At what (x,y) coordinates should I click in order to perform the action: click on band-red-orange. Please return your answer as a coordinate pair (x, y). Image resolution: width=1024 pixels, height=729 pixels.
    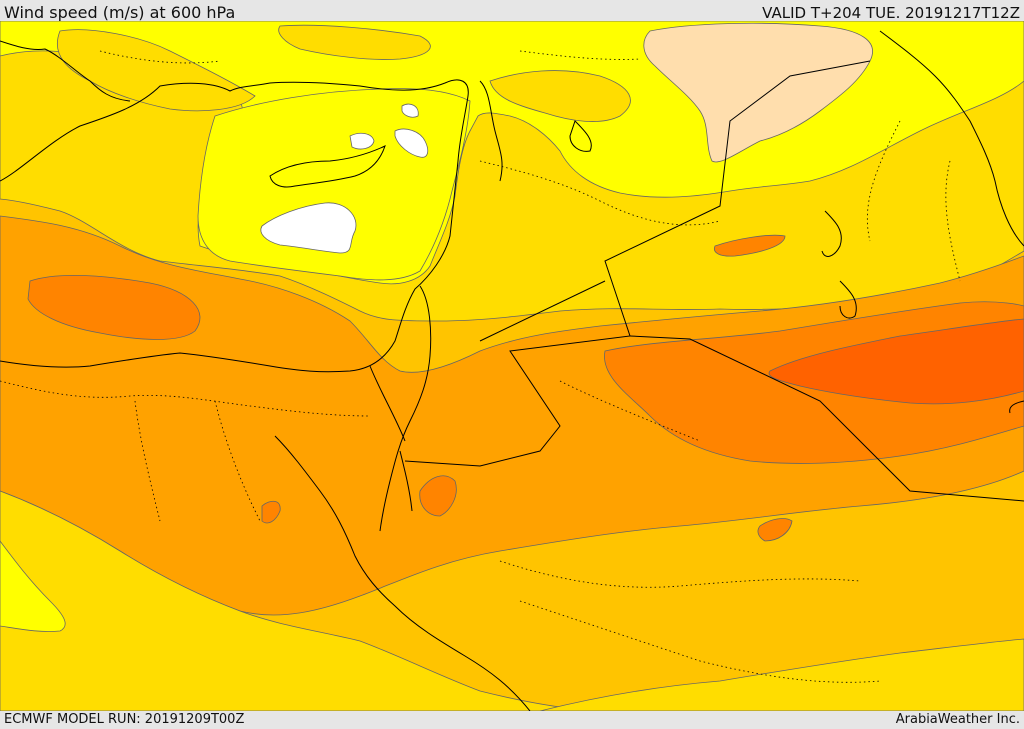
    Looking at the image, I should click on (896, 361).